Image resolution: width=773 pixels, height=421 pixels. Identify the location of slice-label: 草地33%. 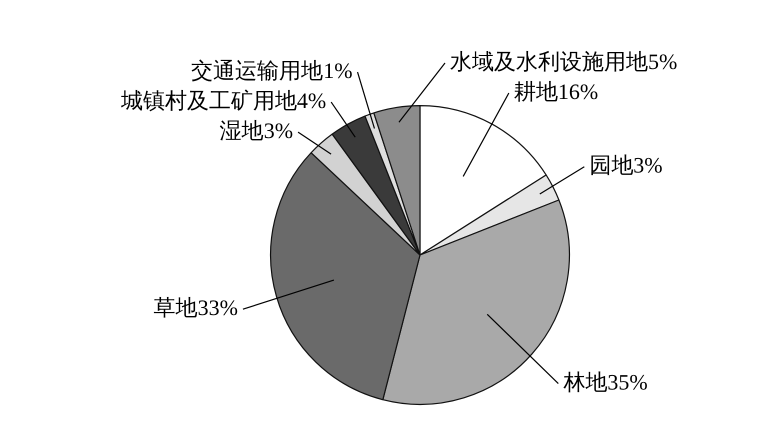
(196, 307).